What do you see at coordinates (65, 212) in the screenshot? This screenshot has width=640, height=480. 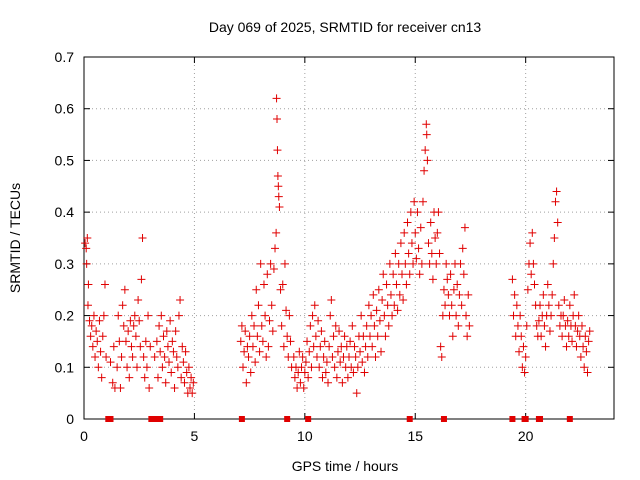 I see `y-tick-label: 0.4` at bounding box center [65, 212].